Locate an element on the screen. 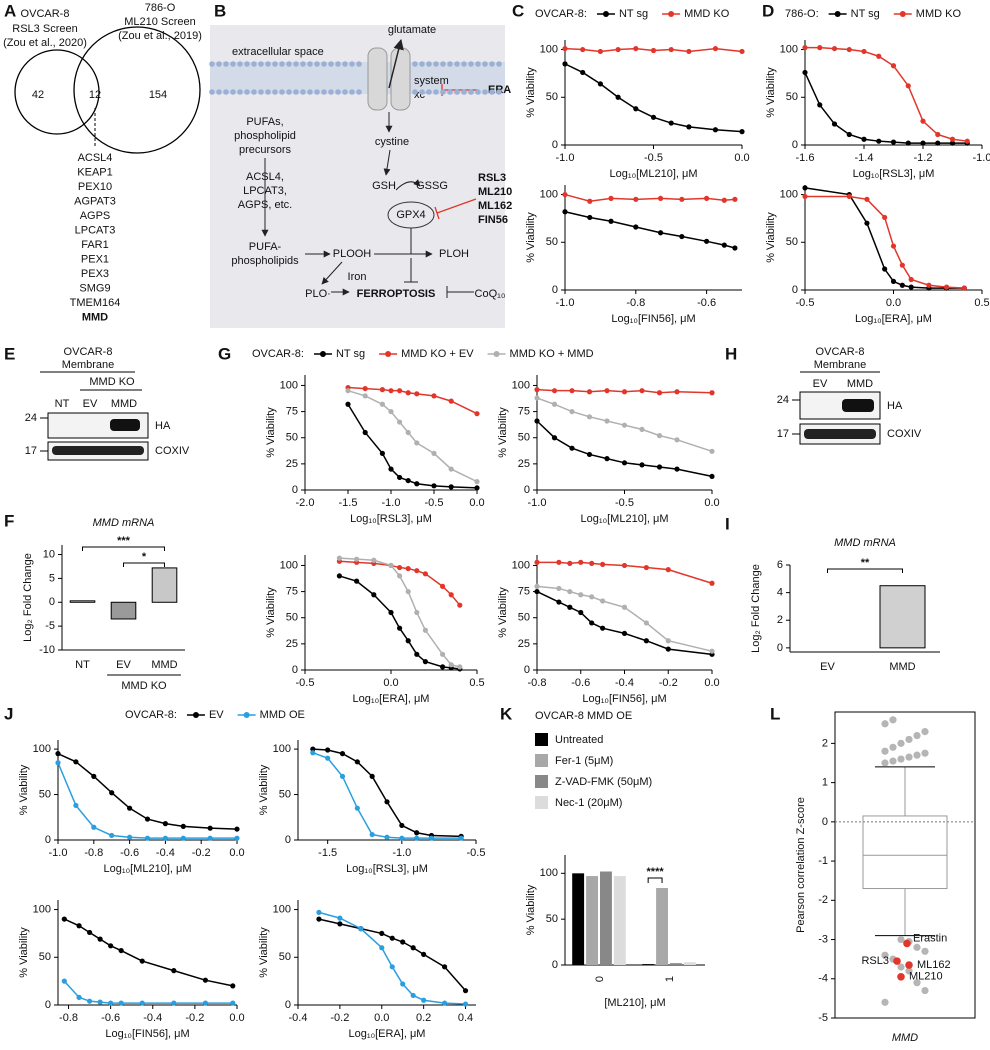 The height and width of the screenshot is (1050, 990). significance-bracket is located at coordinates (865, 570).